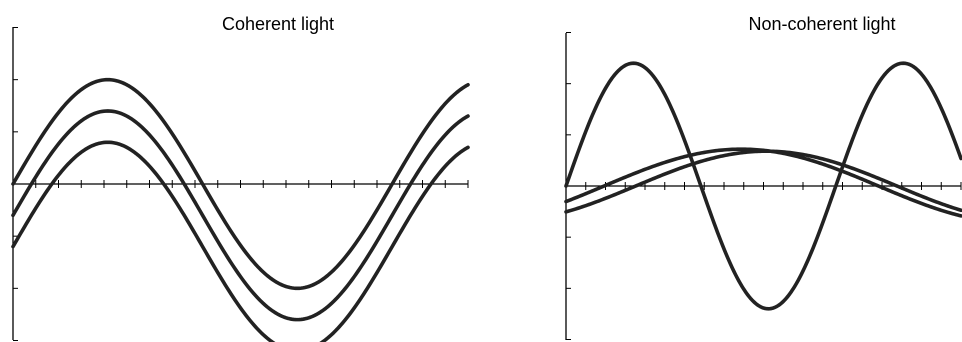  Describe the element at coordinates (278, 24) in the screenshot. I see `chart-title-coherent: Coherent light` at that location.